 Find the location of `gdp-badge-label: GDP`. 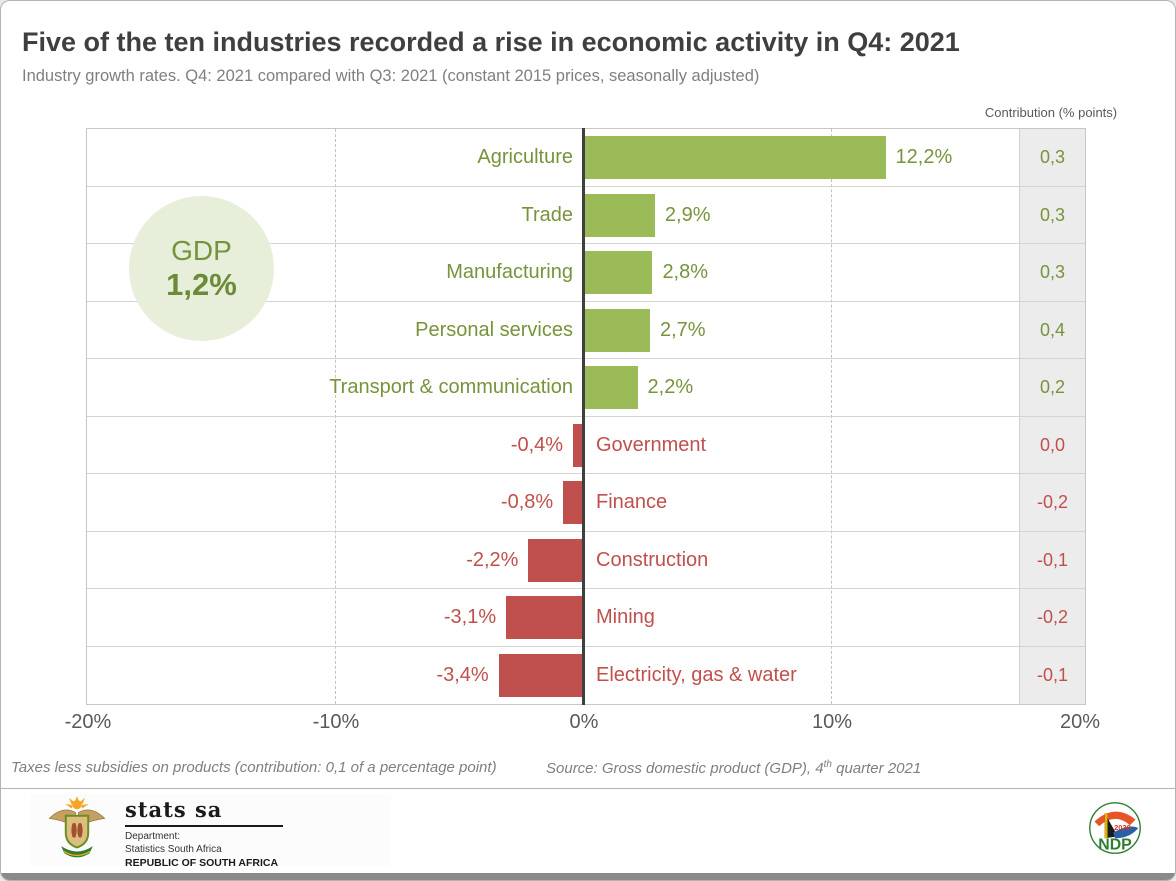

gdp-badge-label: GDP is located at coordinates (201, 250).